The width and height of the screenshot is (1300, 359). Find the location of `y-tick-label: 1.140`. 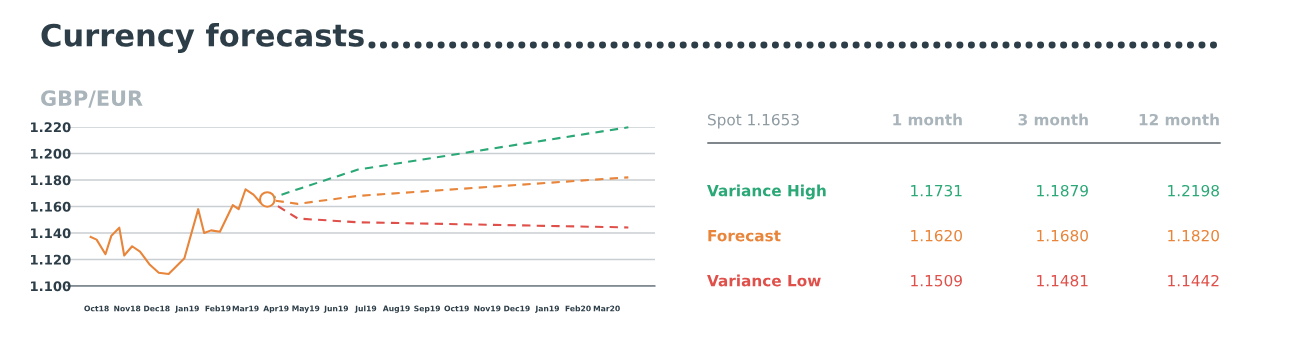

y-tick-label: 1.140 is located at coordinates (50, 233).